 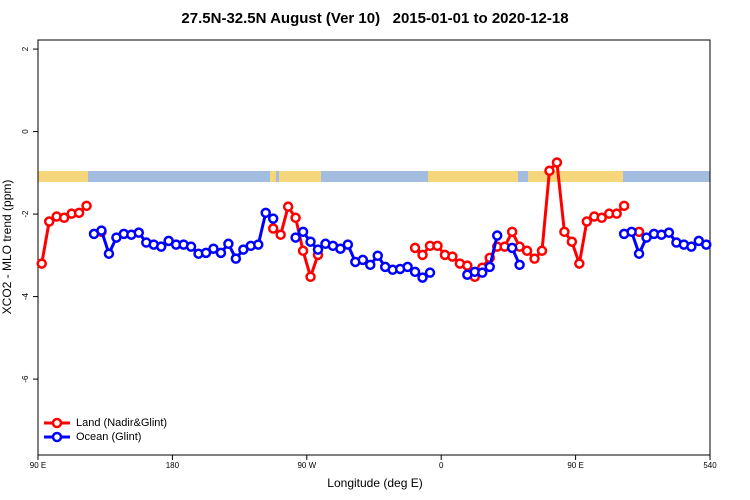 I want to click on legend-label: Ocean (Glint), so click(x=108, y=437).